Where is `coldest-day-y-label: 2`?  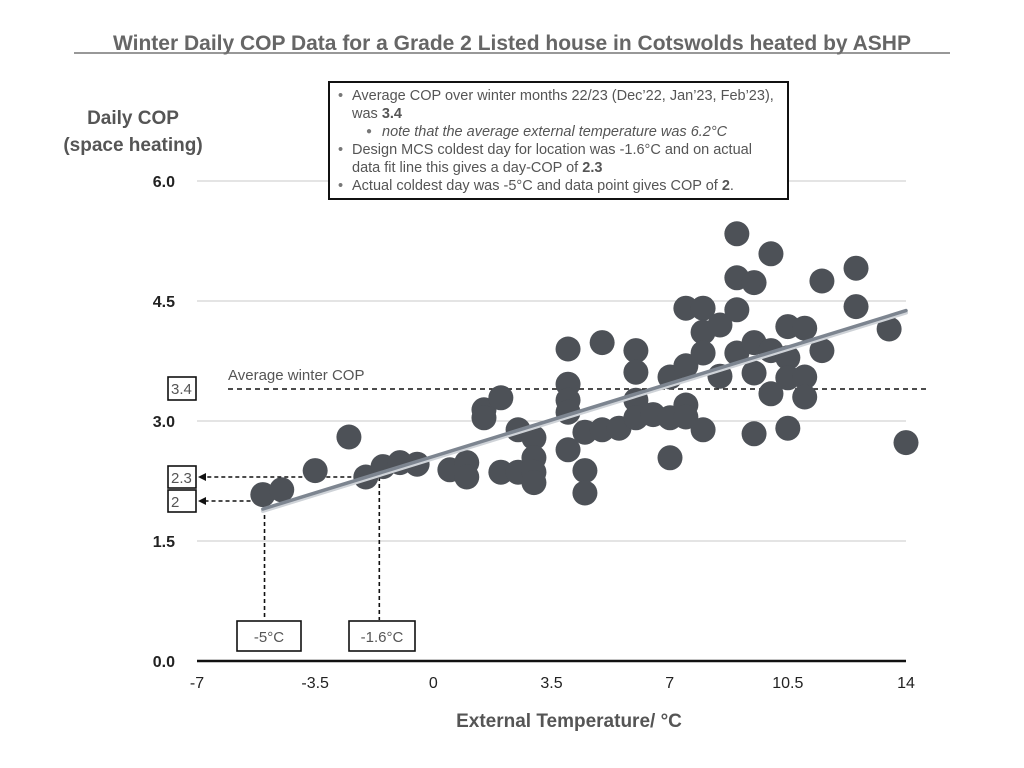 coldest-day-y-label: 2 is located at coordinates (175, 502).